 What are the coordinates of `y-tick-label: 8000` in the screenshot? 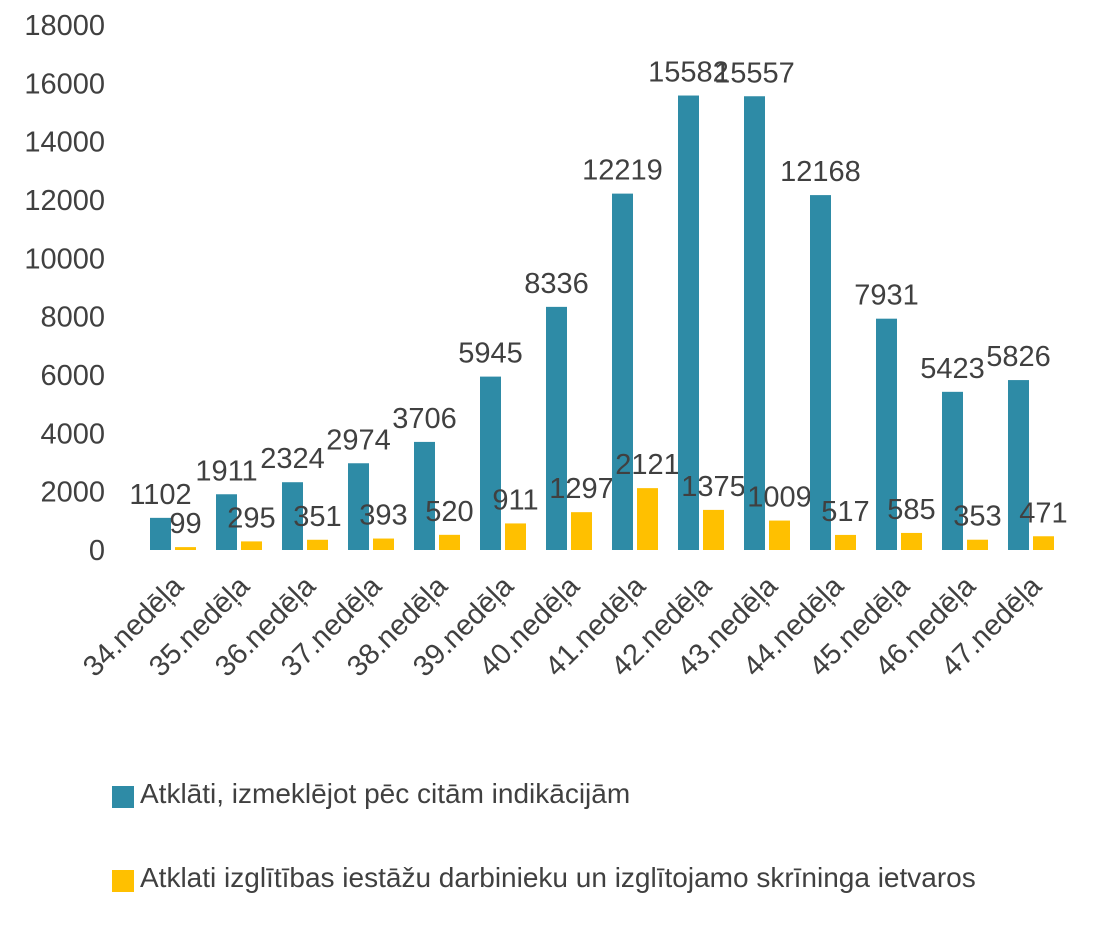 It's located at (72, 318).